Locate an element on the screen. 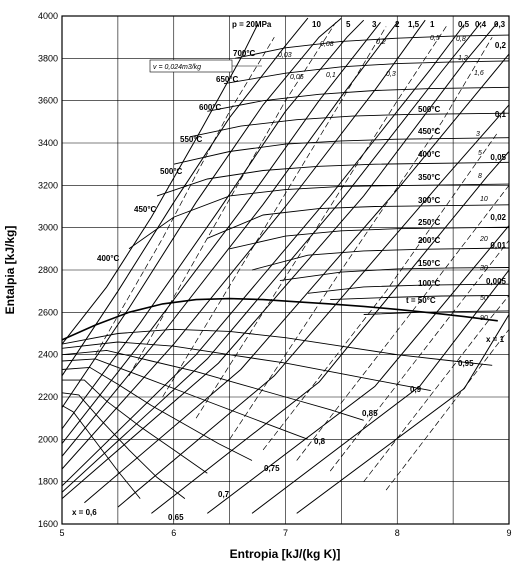 This screenshot has width=529, height=567. y-tick-label: 2400 is located at coordinates (48, 355).